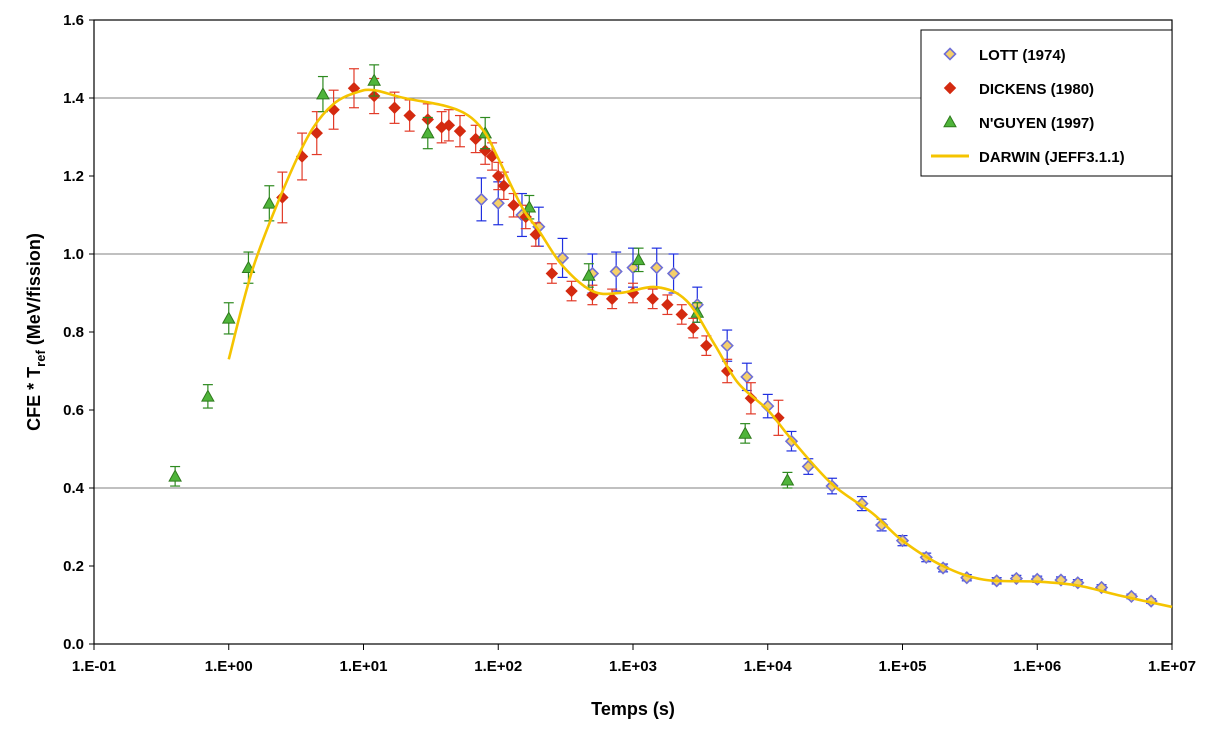  What do you see at coordinates (40, 358) in the screenshot?
I see `y-axis-title-subscript: ref` at bounding box center [40, 358].